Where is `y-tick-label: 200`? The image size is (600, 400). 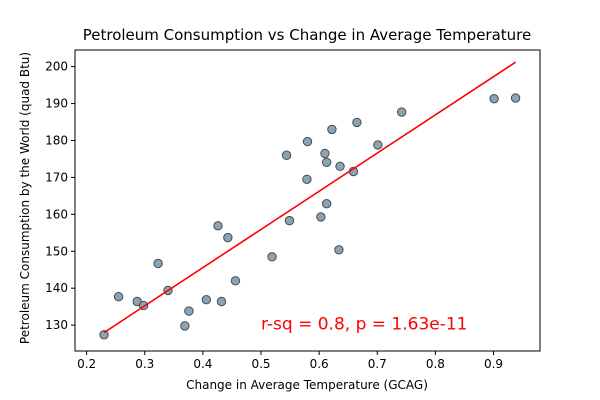 y-tick-label: 200 is located at coordinates (56, 67).